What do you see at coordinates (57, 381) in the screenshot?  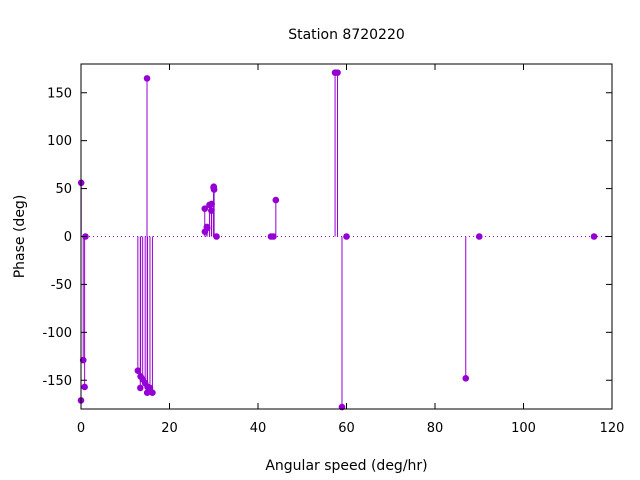 I see `y-tick-label: -150` at bounding box center [57, 381].